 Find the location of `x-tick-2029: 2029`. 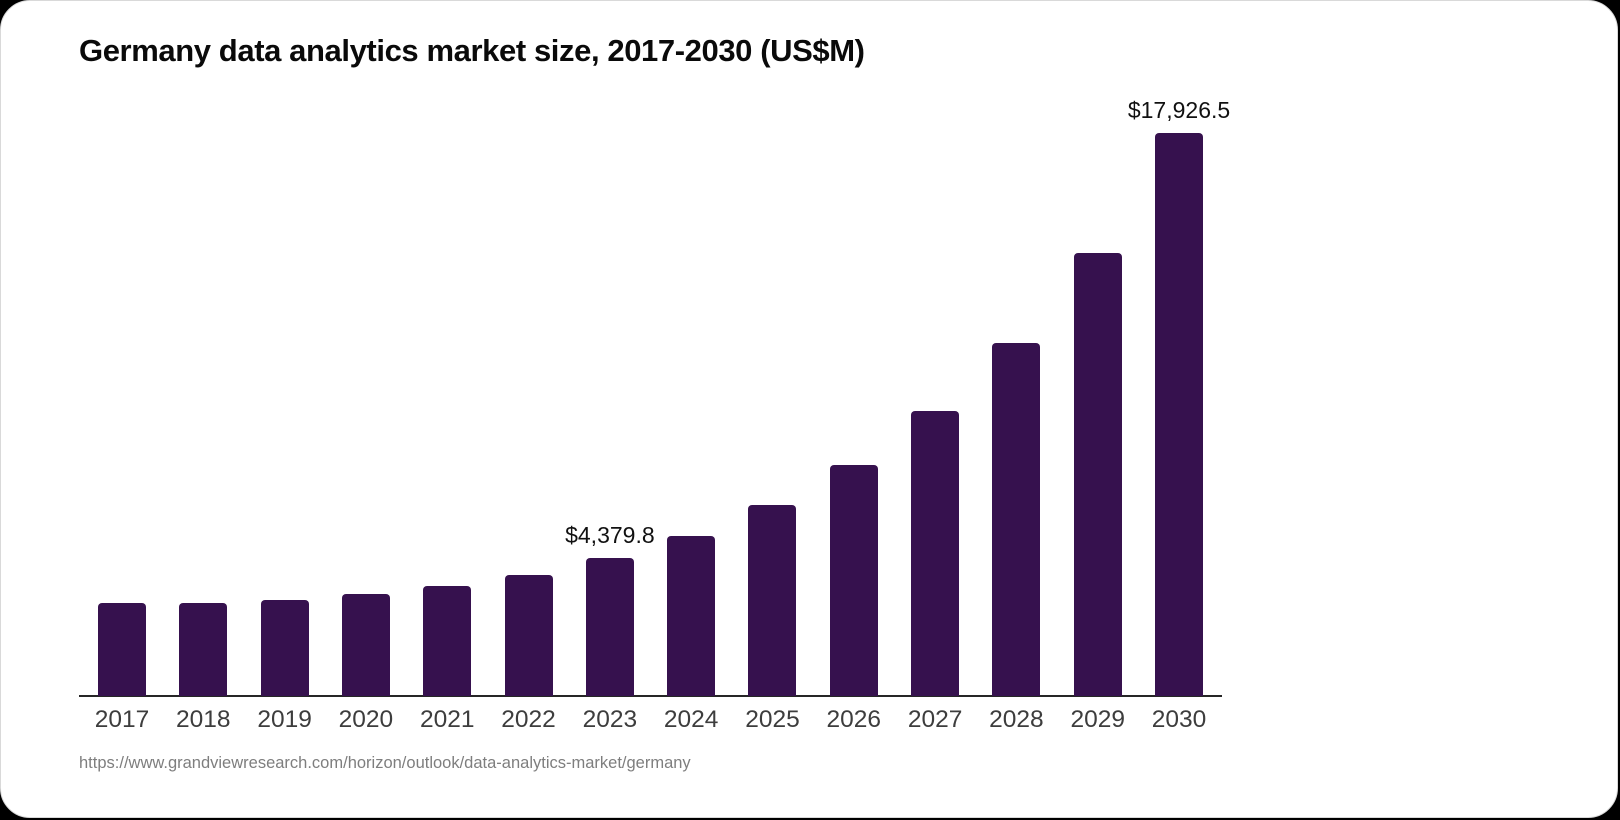

x-tick-2029: 2029 is located at coordinates (1097, 719).